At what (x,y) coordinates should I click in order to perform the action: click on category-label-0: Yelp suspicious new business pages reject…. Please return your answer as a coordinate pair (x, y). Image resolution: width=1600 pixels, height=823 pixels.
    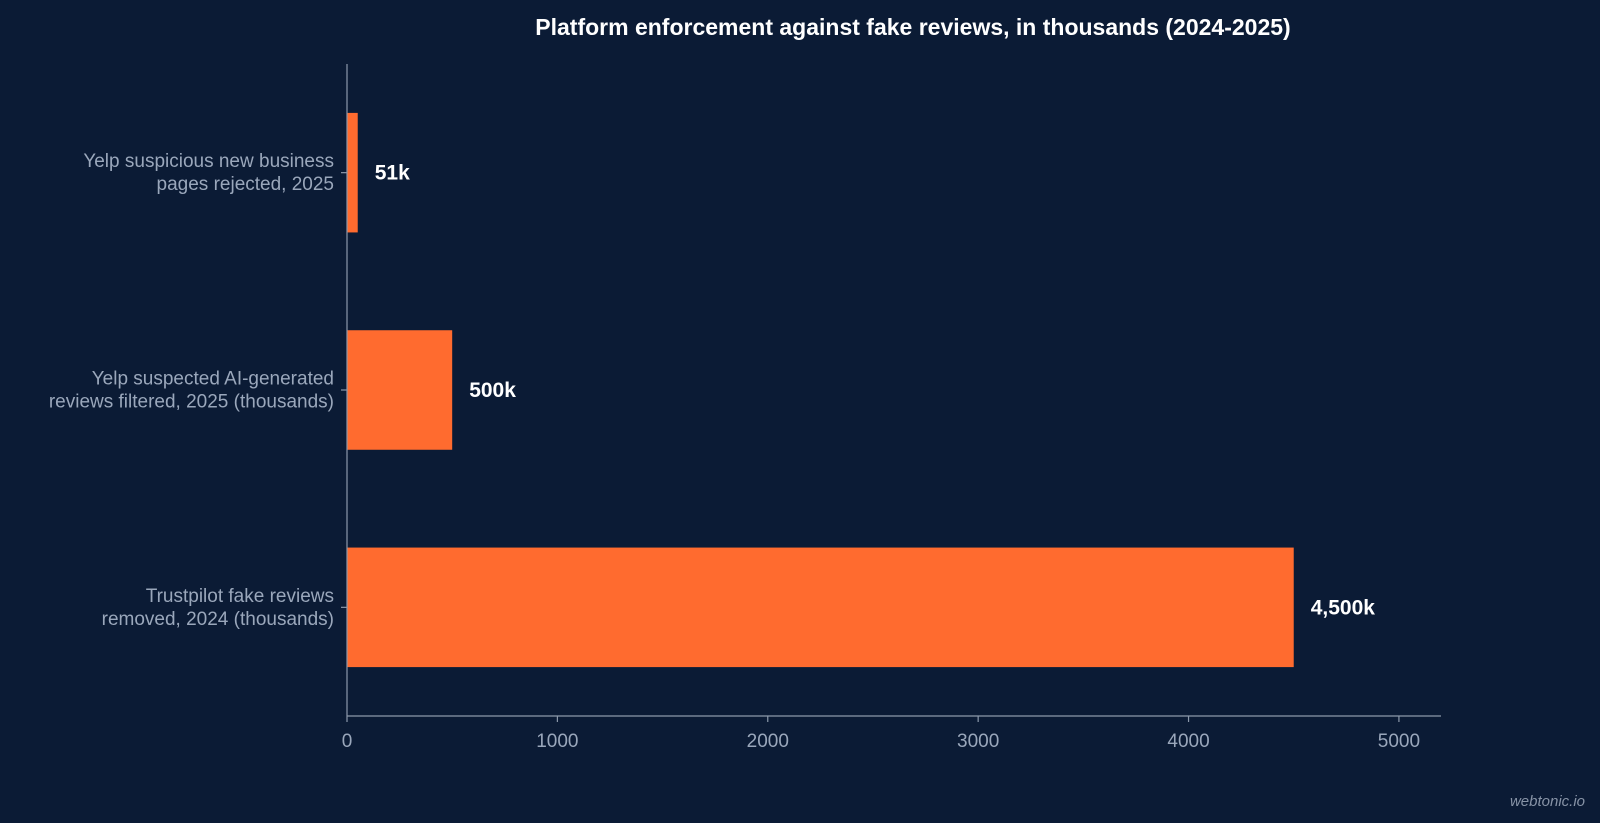
    Looking at the image, I should click on (208, 173).